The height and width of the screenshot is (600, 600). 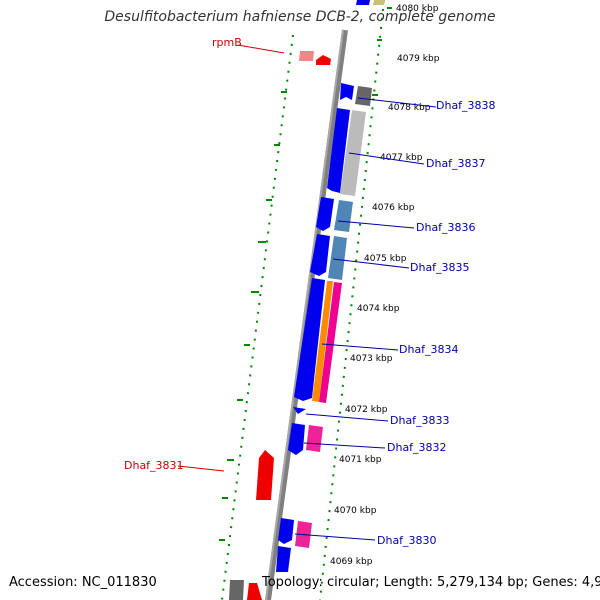 What do you see at coordinates (236, 590) in the screenshot?
I see `feature-grey-bottom` at bounding box center [236, 590].